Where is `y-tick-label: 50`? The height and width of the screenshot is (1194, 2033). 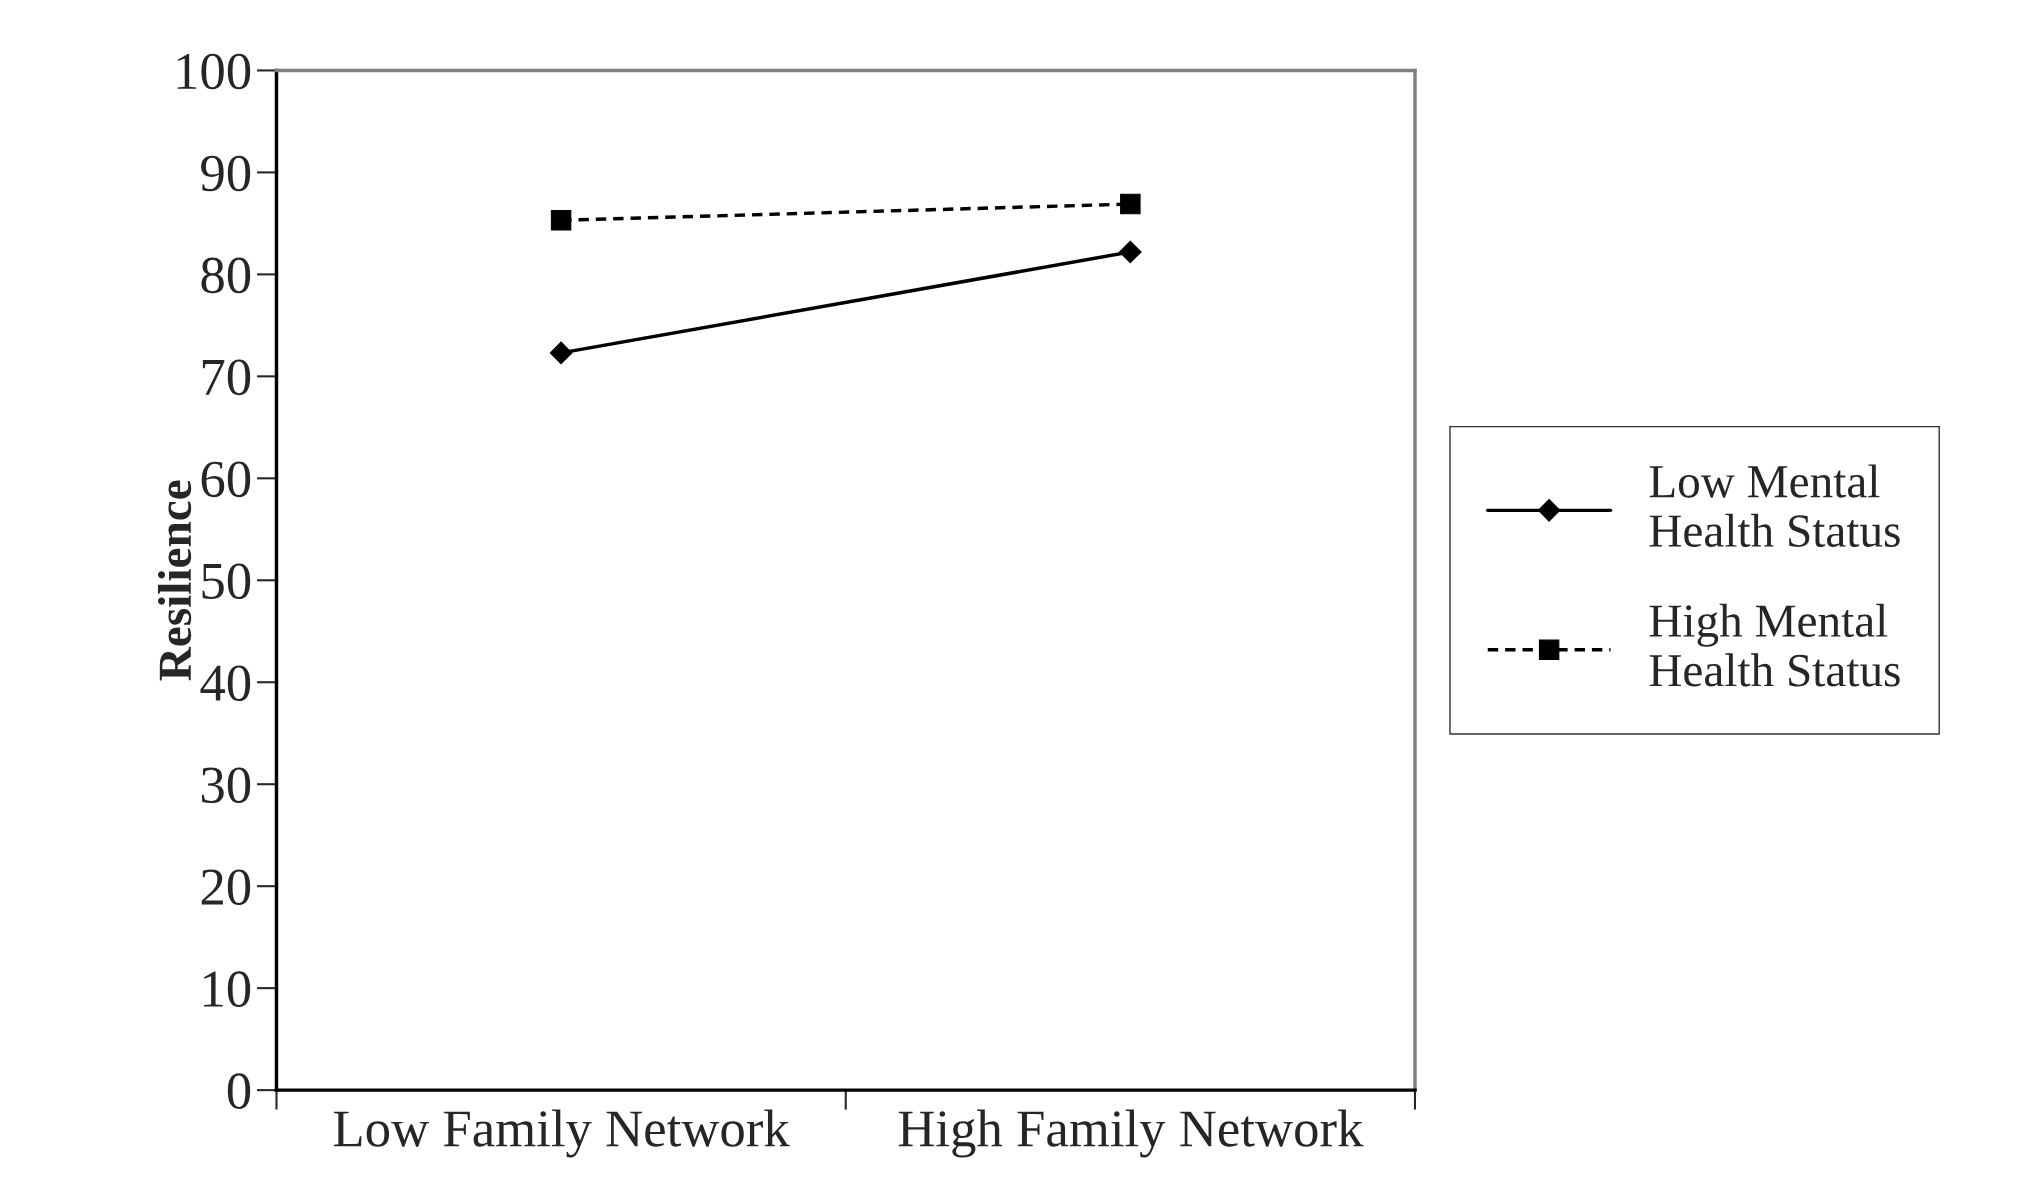 y-tick-label: 50 is located at coordinates (226, 581).